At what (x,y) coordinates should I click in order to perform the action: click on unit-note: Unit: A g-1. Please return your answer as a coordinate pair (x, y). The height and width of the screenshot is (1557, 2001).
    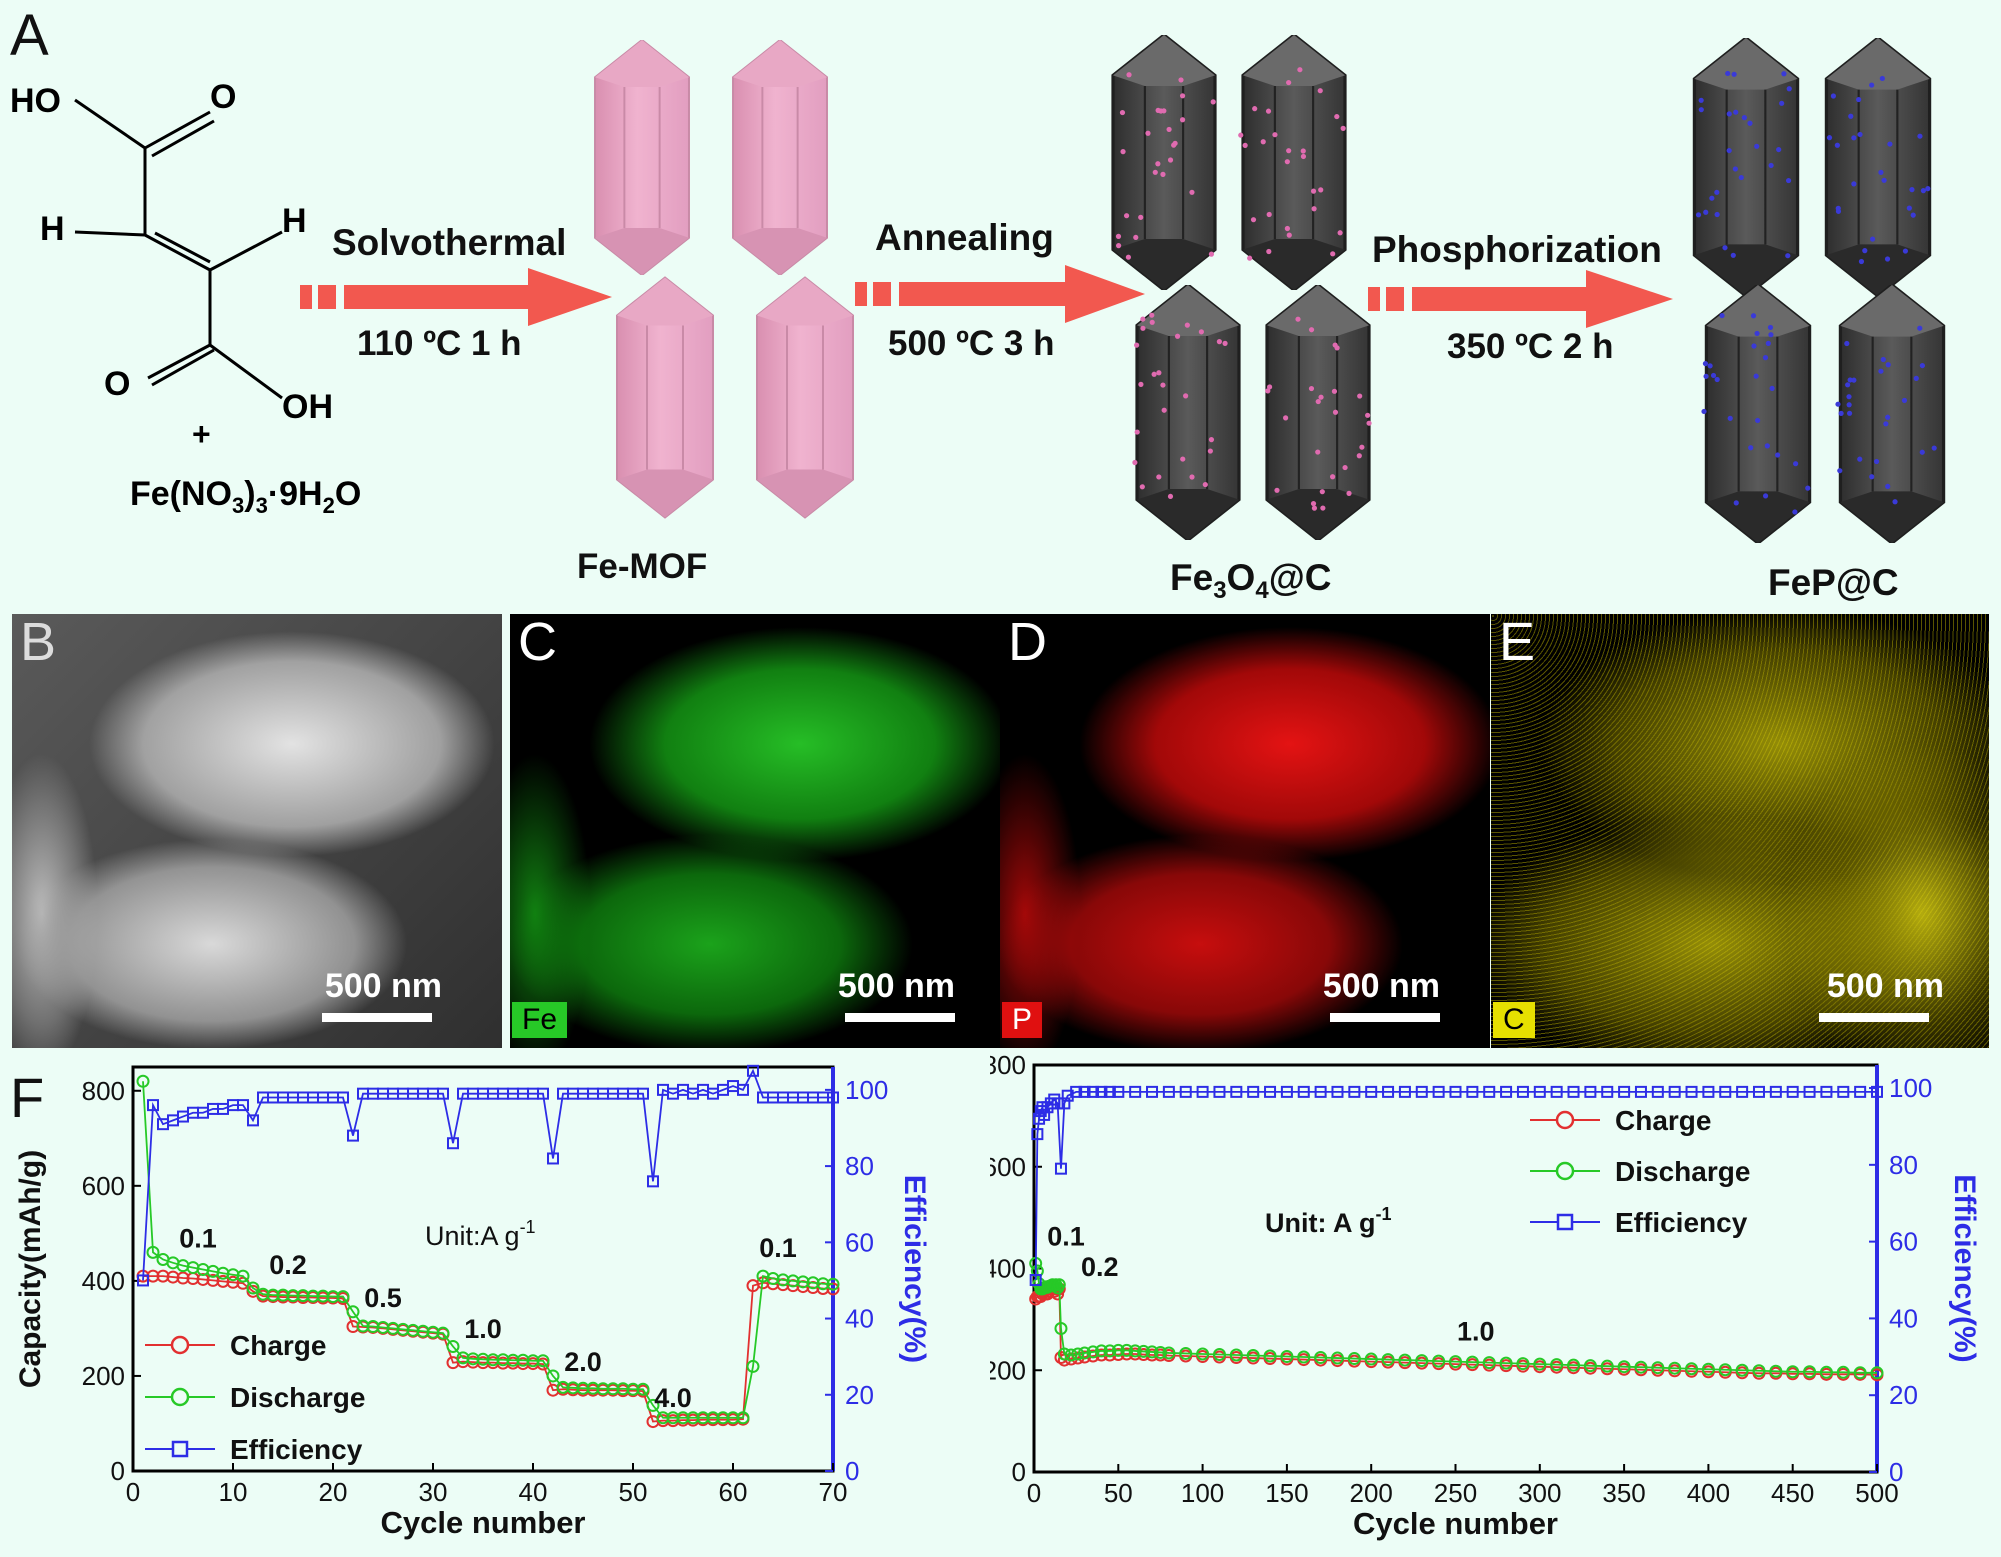
    Looking at the image, I should click on (1328, 1221).